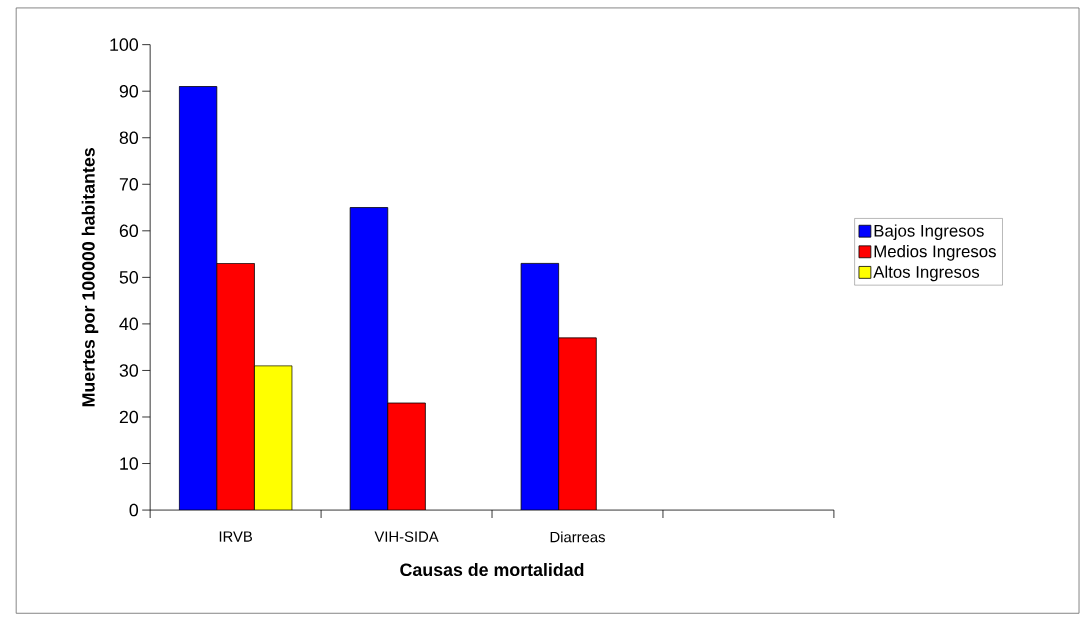 This screenshot has height=621, width=1080. What do you see at coordinates (129, 370) in the screenshot?
I see `y-tick-label: 30` at bounding box center [129, 370].